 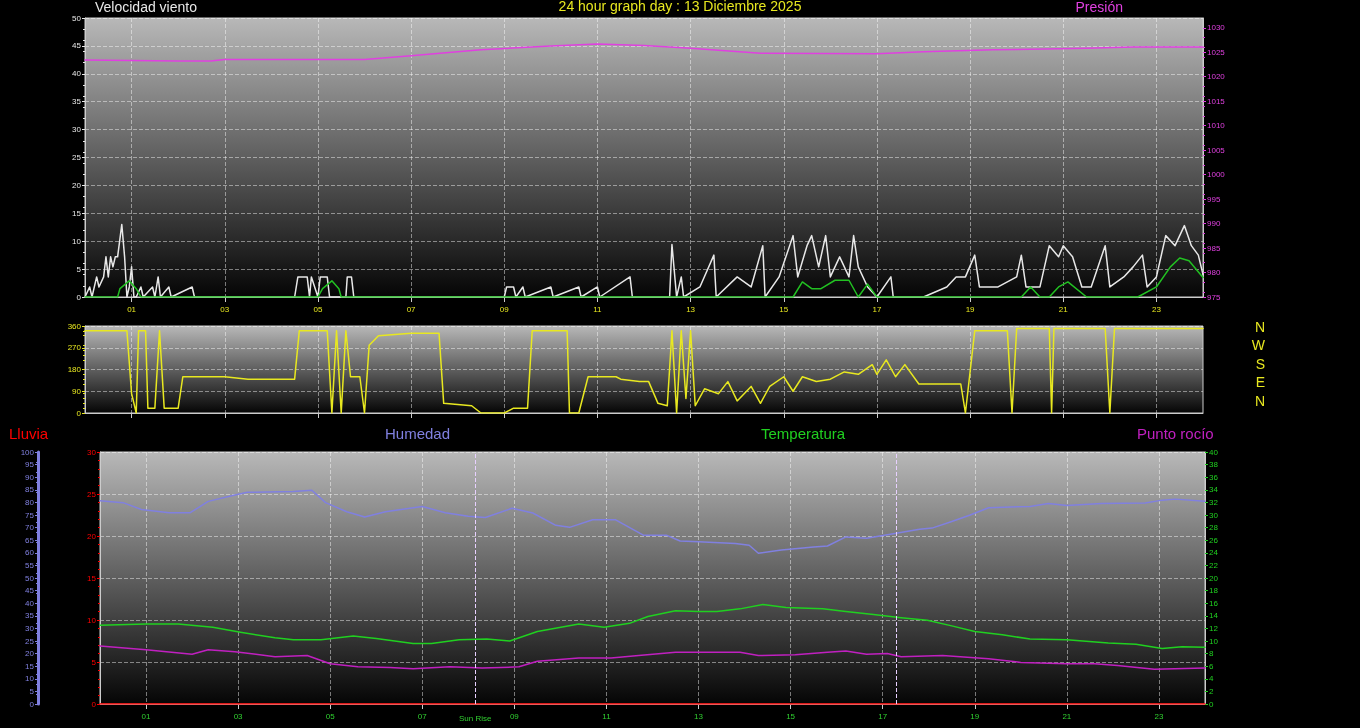 I want to click on y3-tick-label: 85, so click(x=30, y=490).